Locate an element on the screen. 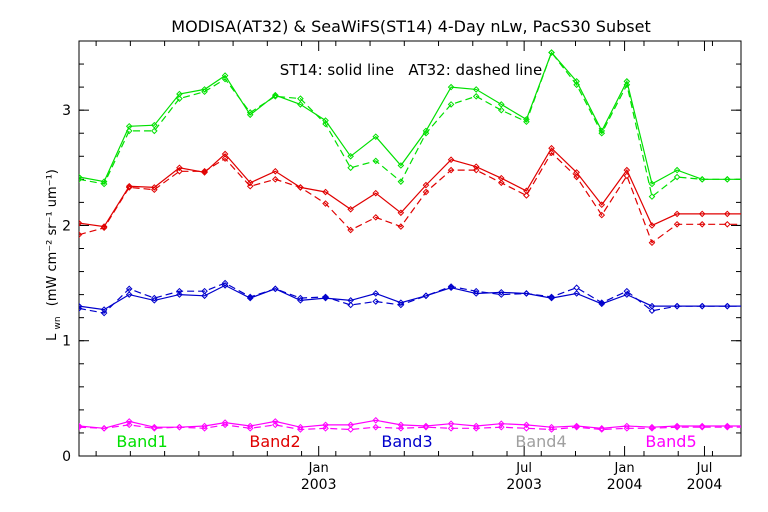 This screenshot has height=512, width=768. y-axis-label-units: (mW cm⁻² sr⁻¹ um⁻¹) is located at coordinates (52, 237).